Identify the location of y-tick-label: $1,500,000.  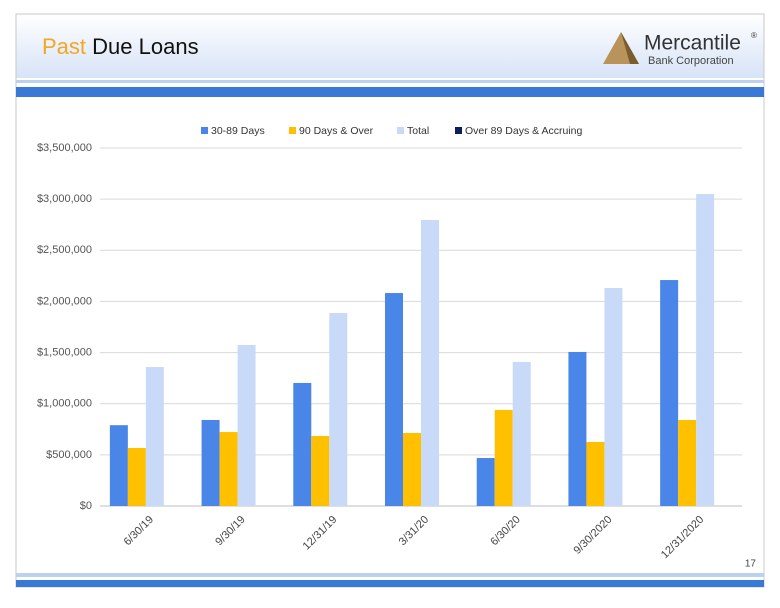
(64, 352).